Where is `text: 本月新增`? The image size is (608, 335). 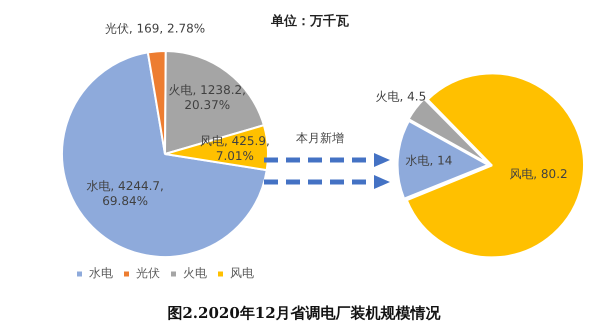 text: 本月新增 is located at coordinates (320, 138).